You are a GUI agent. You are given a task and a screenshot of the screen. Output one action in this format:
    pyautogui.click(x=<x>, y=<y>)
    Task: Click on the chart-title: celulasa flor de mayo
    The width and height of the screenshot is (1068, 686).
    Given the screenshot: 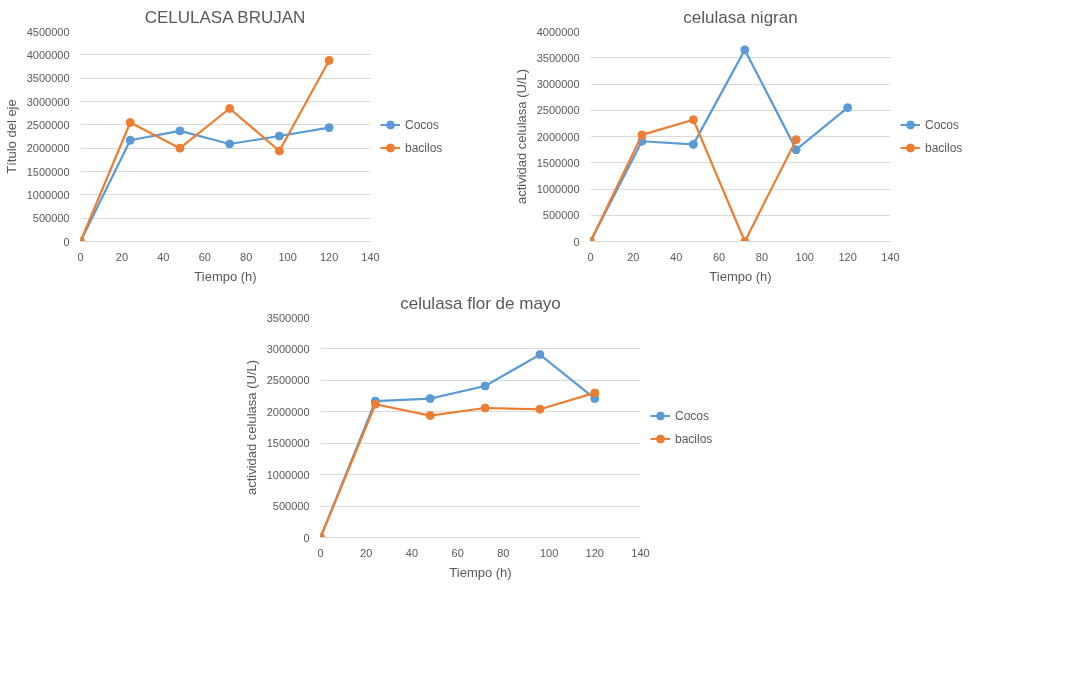 What is the action you would take?
    pyautogui.click(x=480, y=303)
    